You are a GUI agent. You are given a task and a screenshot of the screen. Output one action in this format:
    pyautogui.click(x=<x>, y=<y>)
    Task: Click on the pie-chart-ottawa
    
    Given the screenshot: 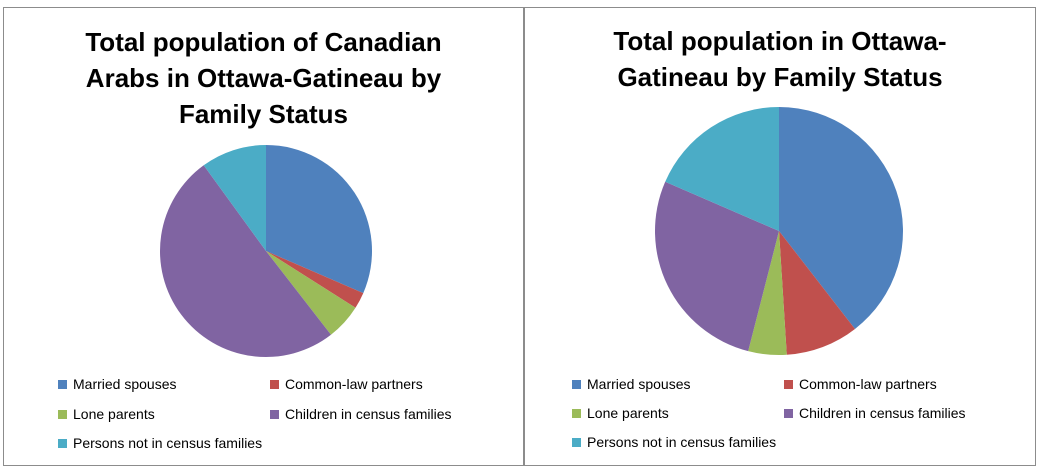 What is the action you would take?
    pyautogui.click(x=779, y=231)
    